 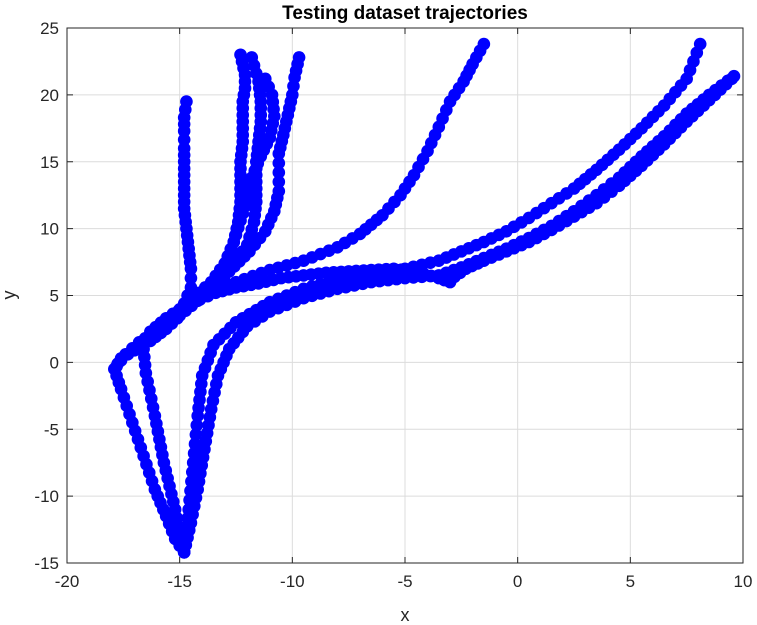 I want to click on y-tick-label: 15, so click(x=49, y=162).